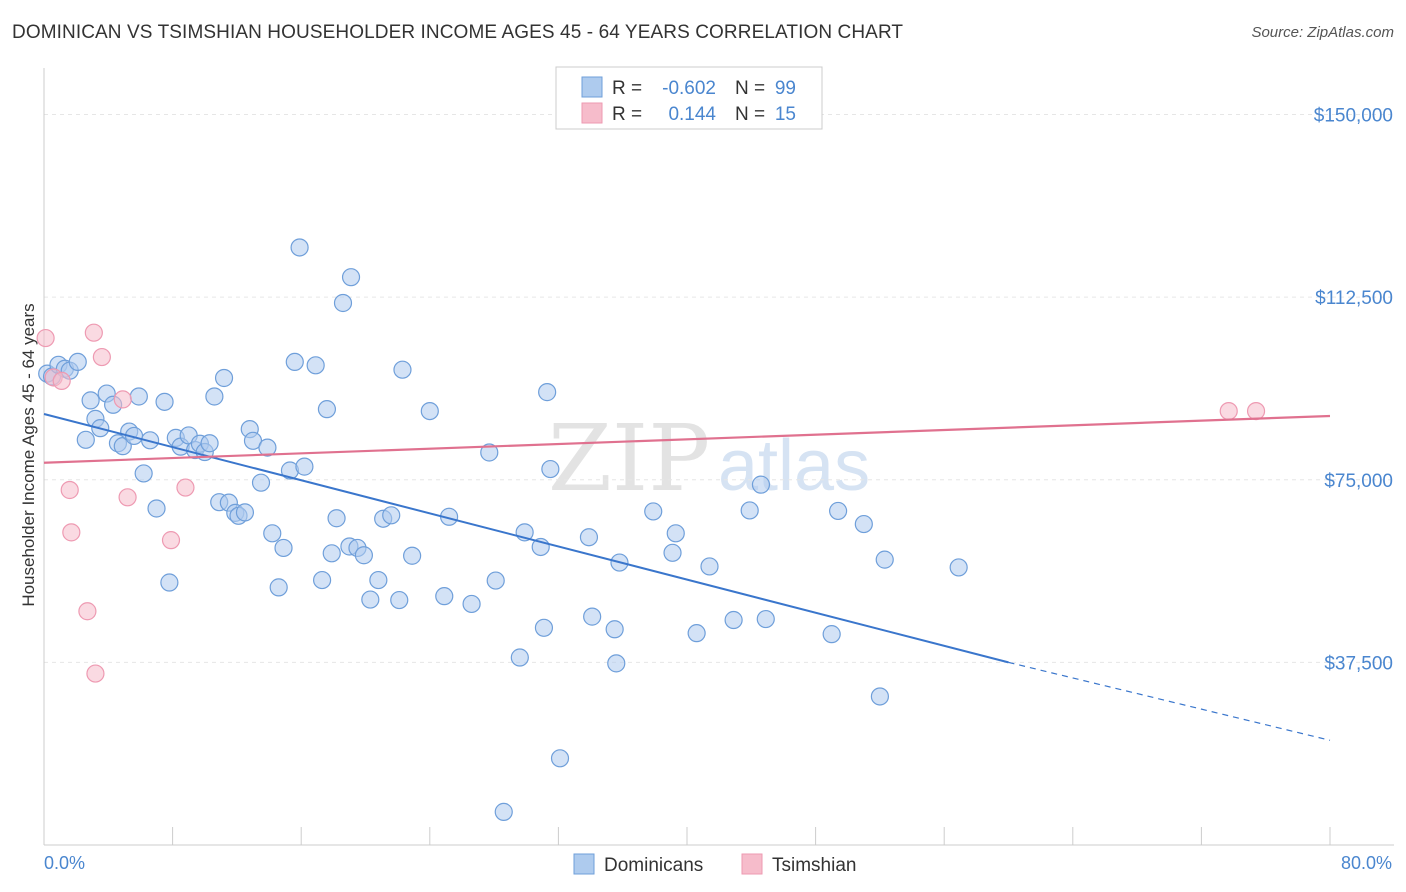 This screenshot has height=892, width=1406. Describe the element at coordinates (592, 87) in the screenshot. I see `legend-swatch-dominicans` at that location.